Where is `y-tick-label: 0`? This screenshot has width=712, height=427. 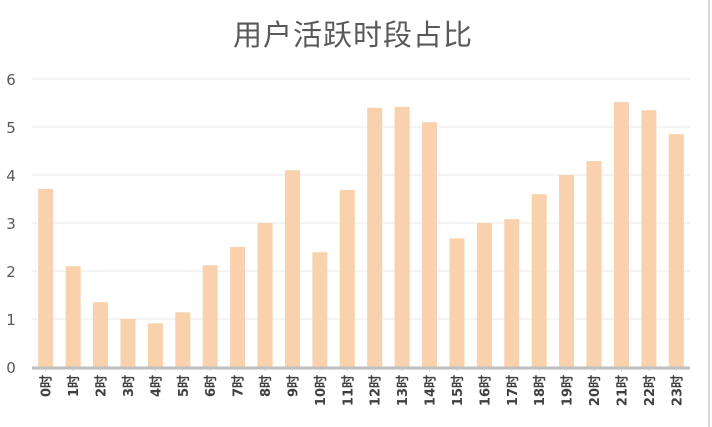
y-tick-label: 0 is located at coordinates (11, 368).